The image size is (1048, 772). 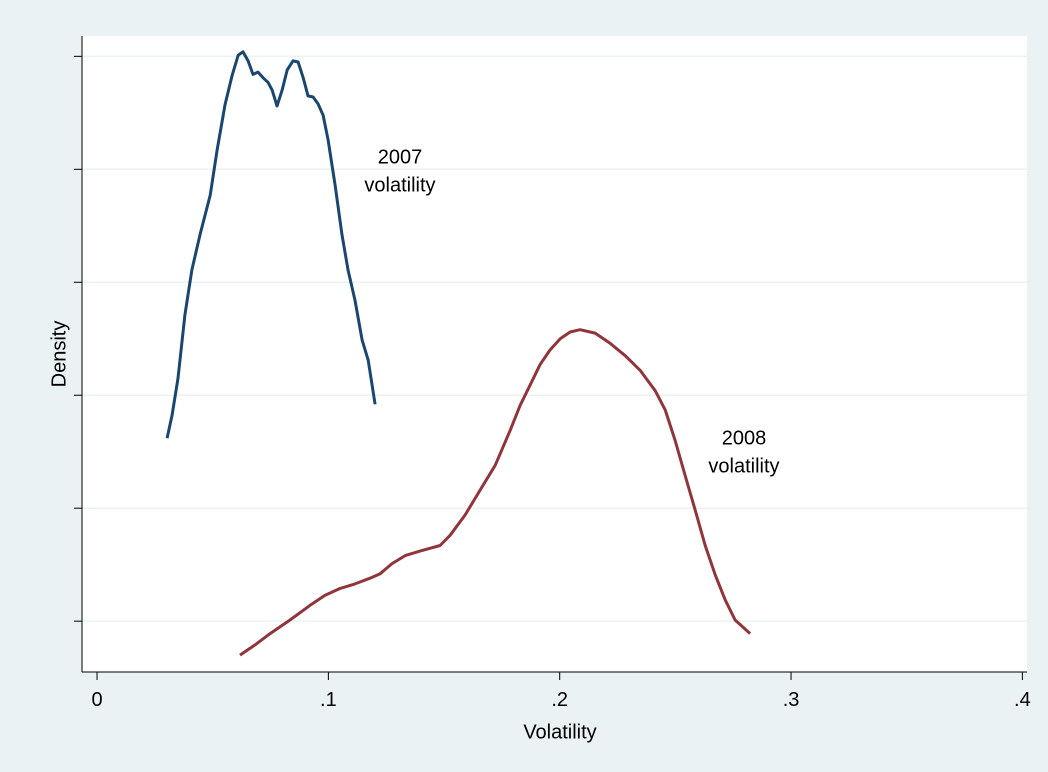 I want to click on x-tick-label: 0, so click(x=96, y=700).